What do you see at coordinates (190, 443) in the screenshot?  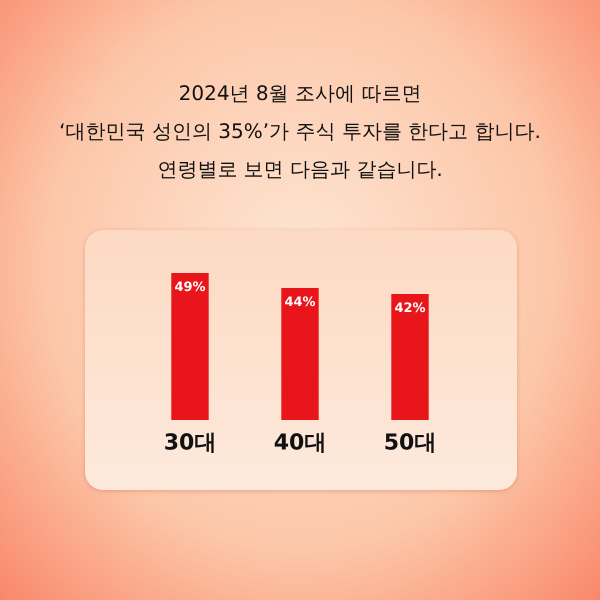 I see `x-tick-label: 30대` at bounding box center [190, 443].